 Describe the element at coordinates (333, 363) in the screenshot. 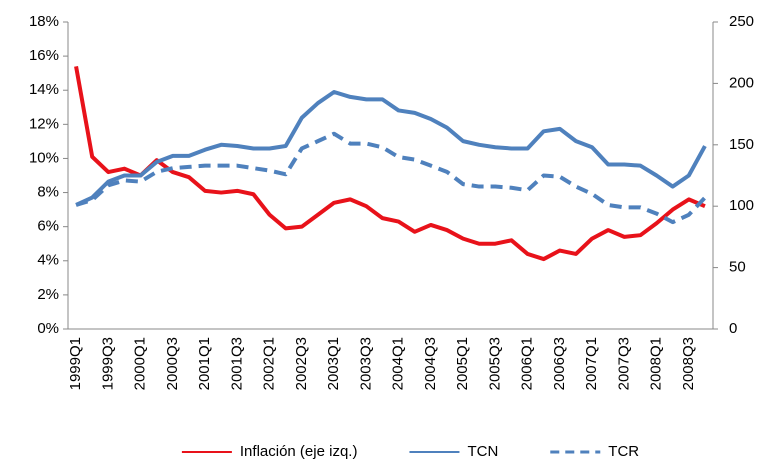

I see `x-tick-label: 2003Q1` at that location.